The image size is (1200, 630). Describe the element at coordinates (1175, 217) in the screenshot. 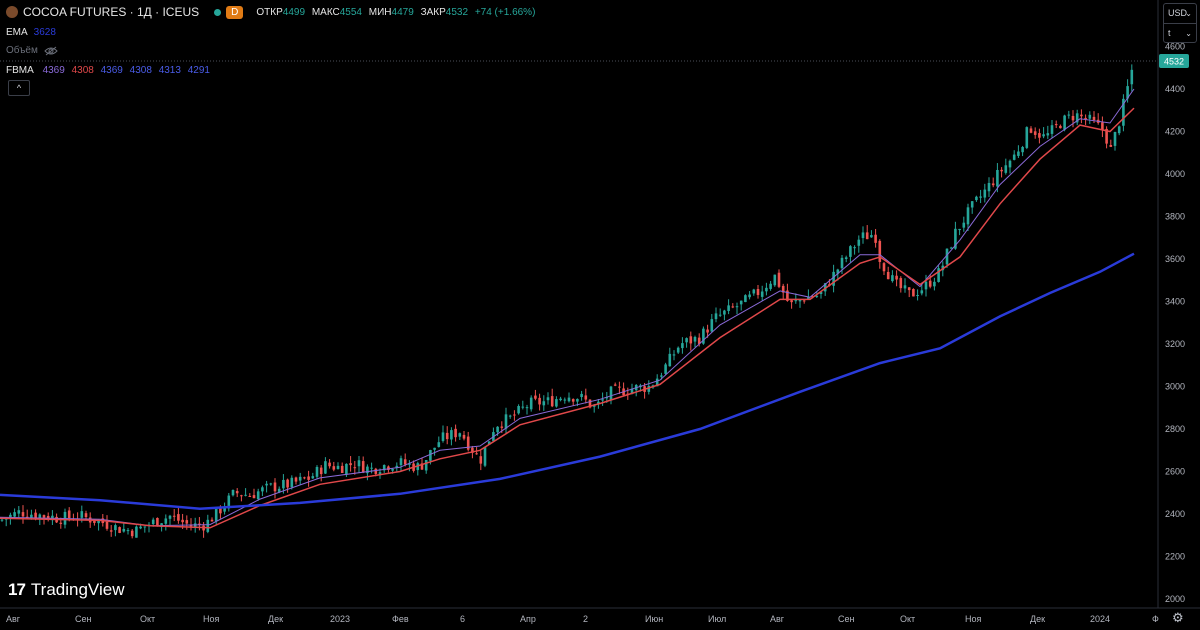

I see `price-tick-label: 3800` at that location.